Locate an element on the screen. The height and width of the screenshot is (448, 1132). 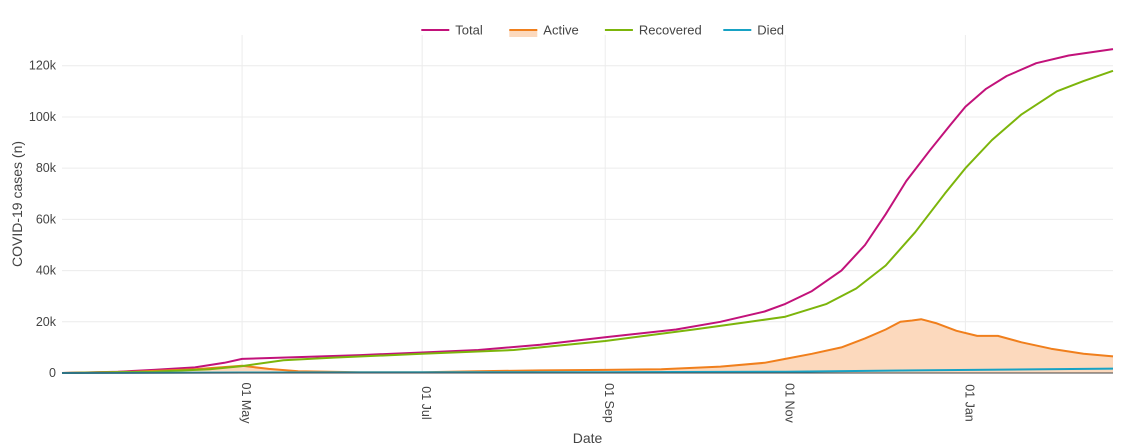
legend-label-died: Died is located at coordinates (770, 30).